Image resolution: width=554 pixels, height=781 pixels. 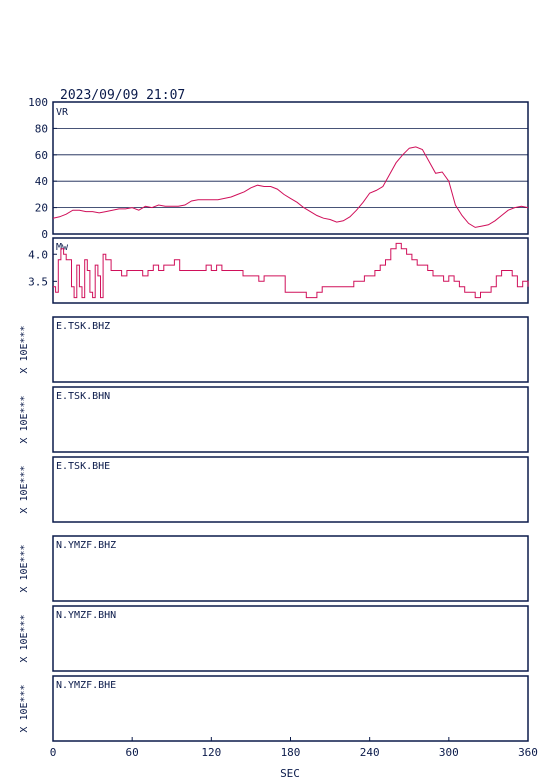 What do you see at coordinates (86, 615) in the screenshot?
I see `station-name: N.YMZF.BHN` at bounding box center [86, 615].